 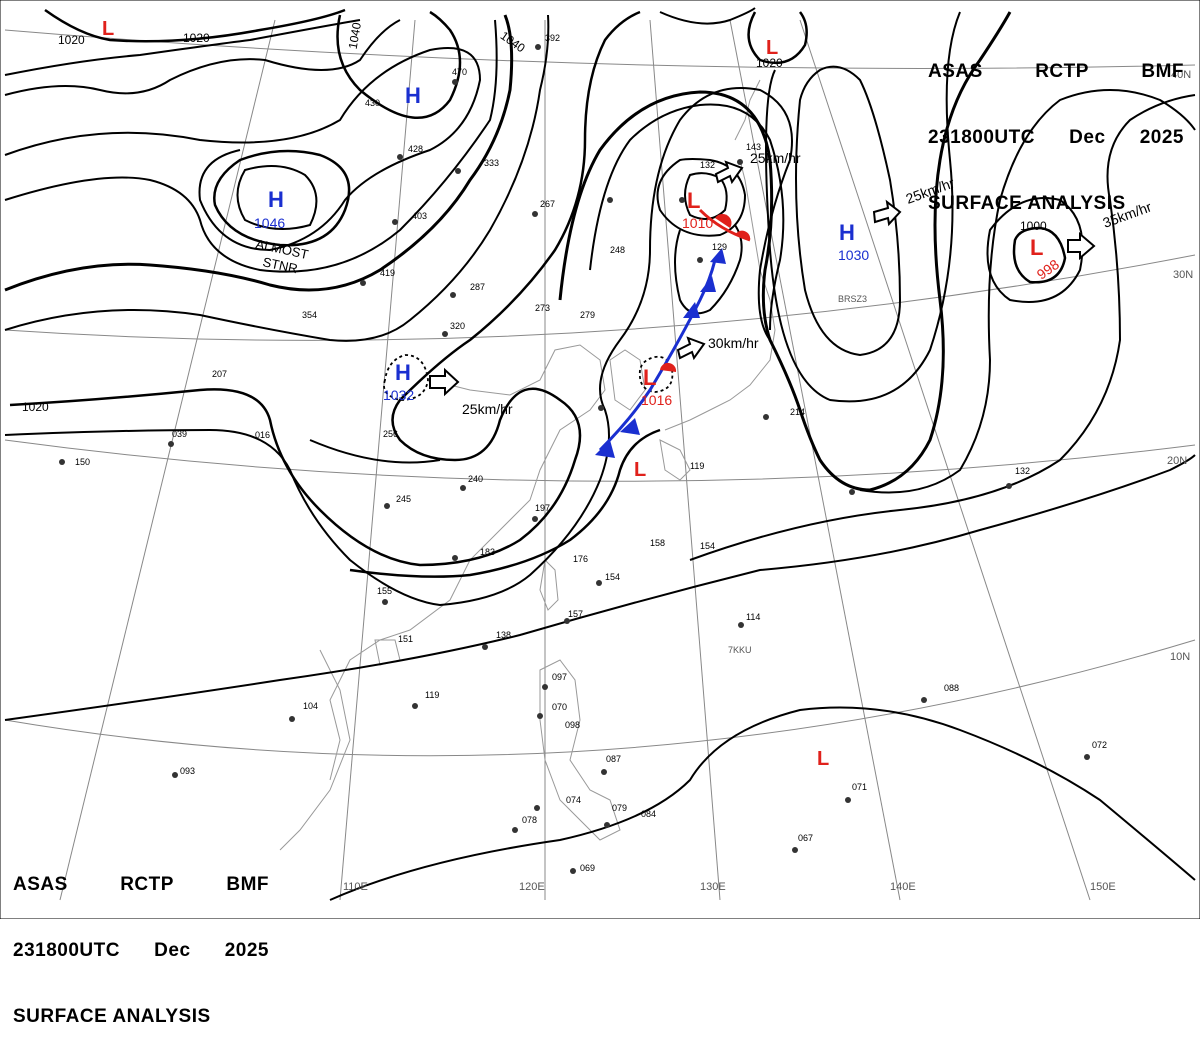 What do you see at coordinates (390, 434) in the screenshot?
I see `station-value: 256` at bounding box center [390, 434].